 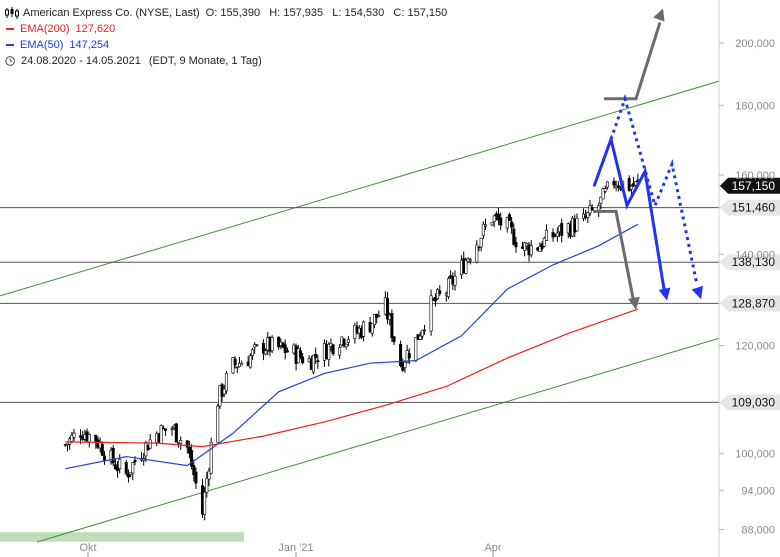 What do you see at coordinates (122, 537) in the screenshot?
I see `support-zone` at bounding box center [122, 537].